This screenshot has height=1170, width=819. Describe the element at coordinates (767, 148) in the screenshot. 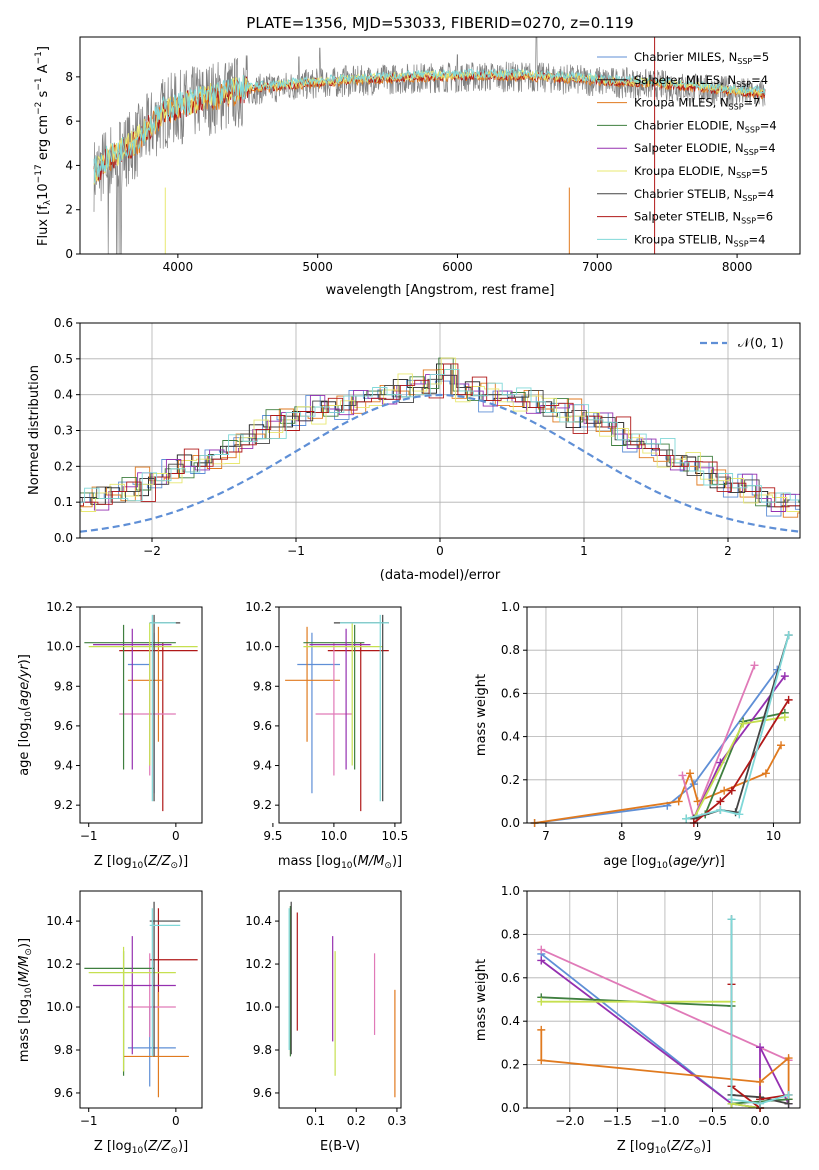

I see `legend-value: =4` at that location.